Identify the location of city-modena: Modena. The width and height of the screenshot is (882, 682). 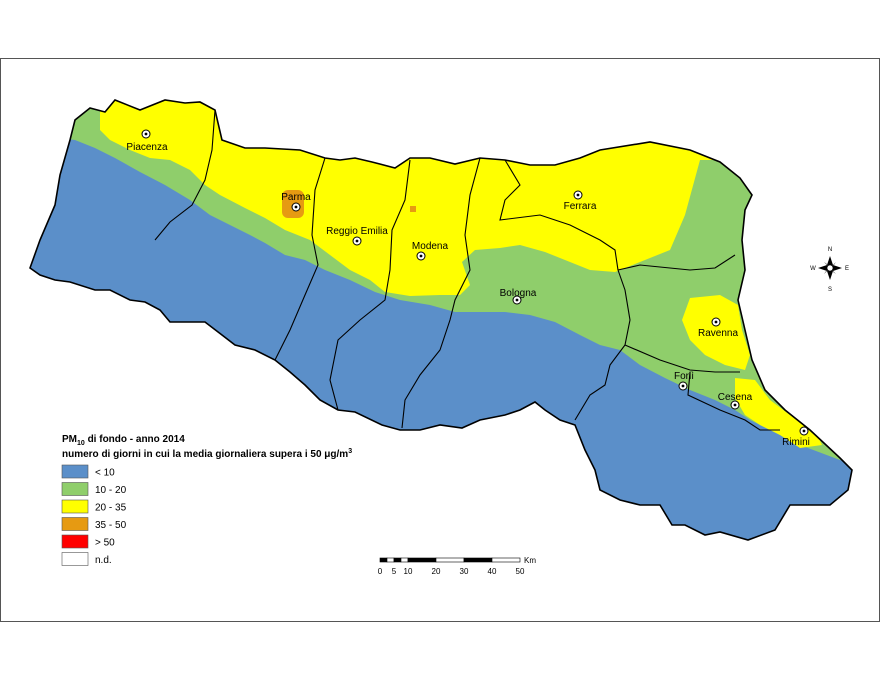
(430, 251).